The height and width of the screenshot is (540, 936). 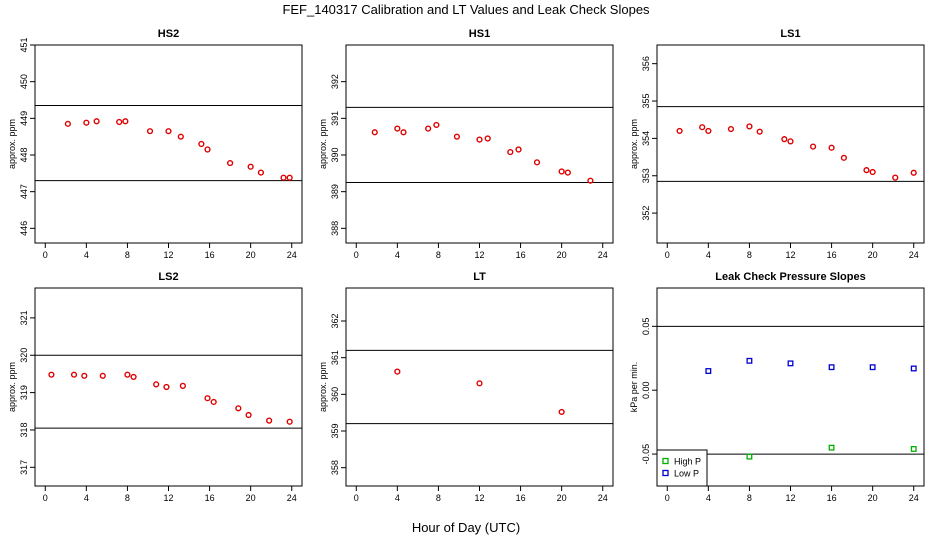 What do you see at coordinates (335, 394) in the screenshot?
I see `y-tick-label: 360` at bounding box center [335, 394].